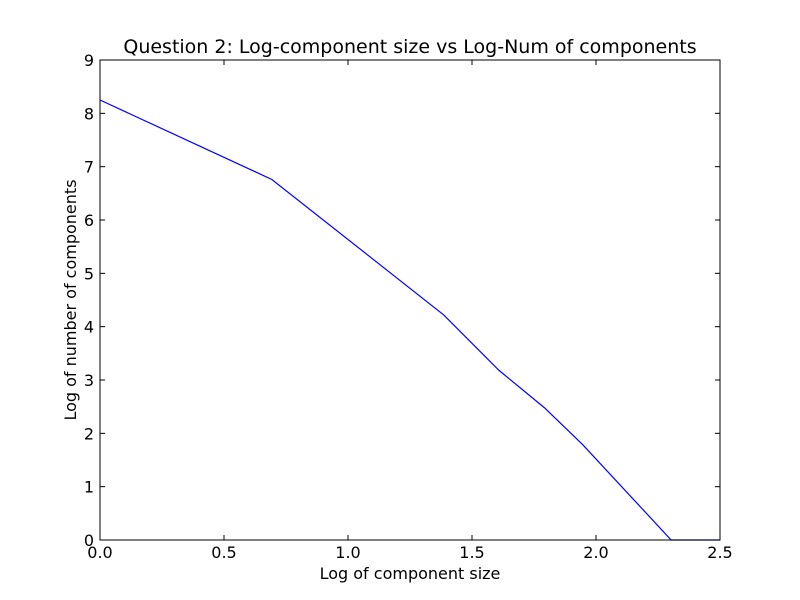  Describe the element at coordinates (89, 380) in the screenshot. I see `y-tick-label: 3` at that location.